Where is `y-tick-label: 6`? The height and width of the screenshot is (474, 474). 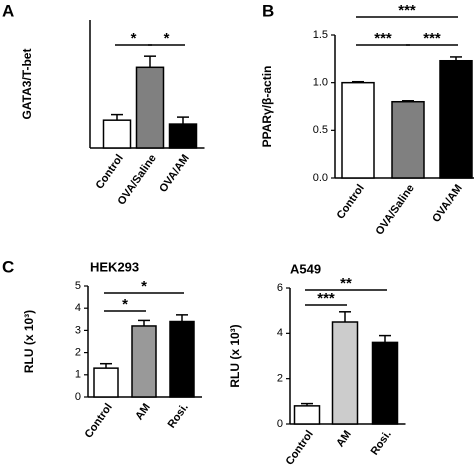
y-tick-label: 6 is located at coordinates (280, 288).